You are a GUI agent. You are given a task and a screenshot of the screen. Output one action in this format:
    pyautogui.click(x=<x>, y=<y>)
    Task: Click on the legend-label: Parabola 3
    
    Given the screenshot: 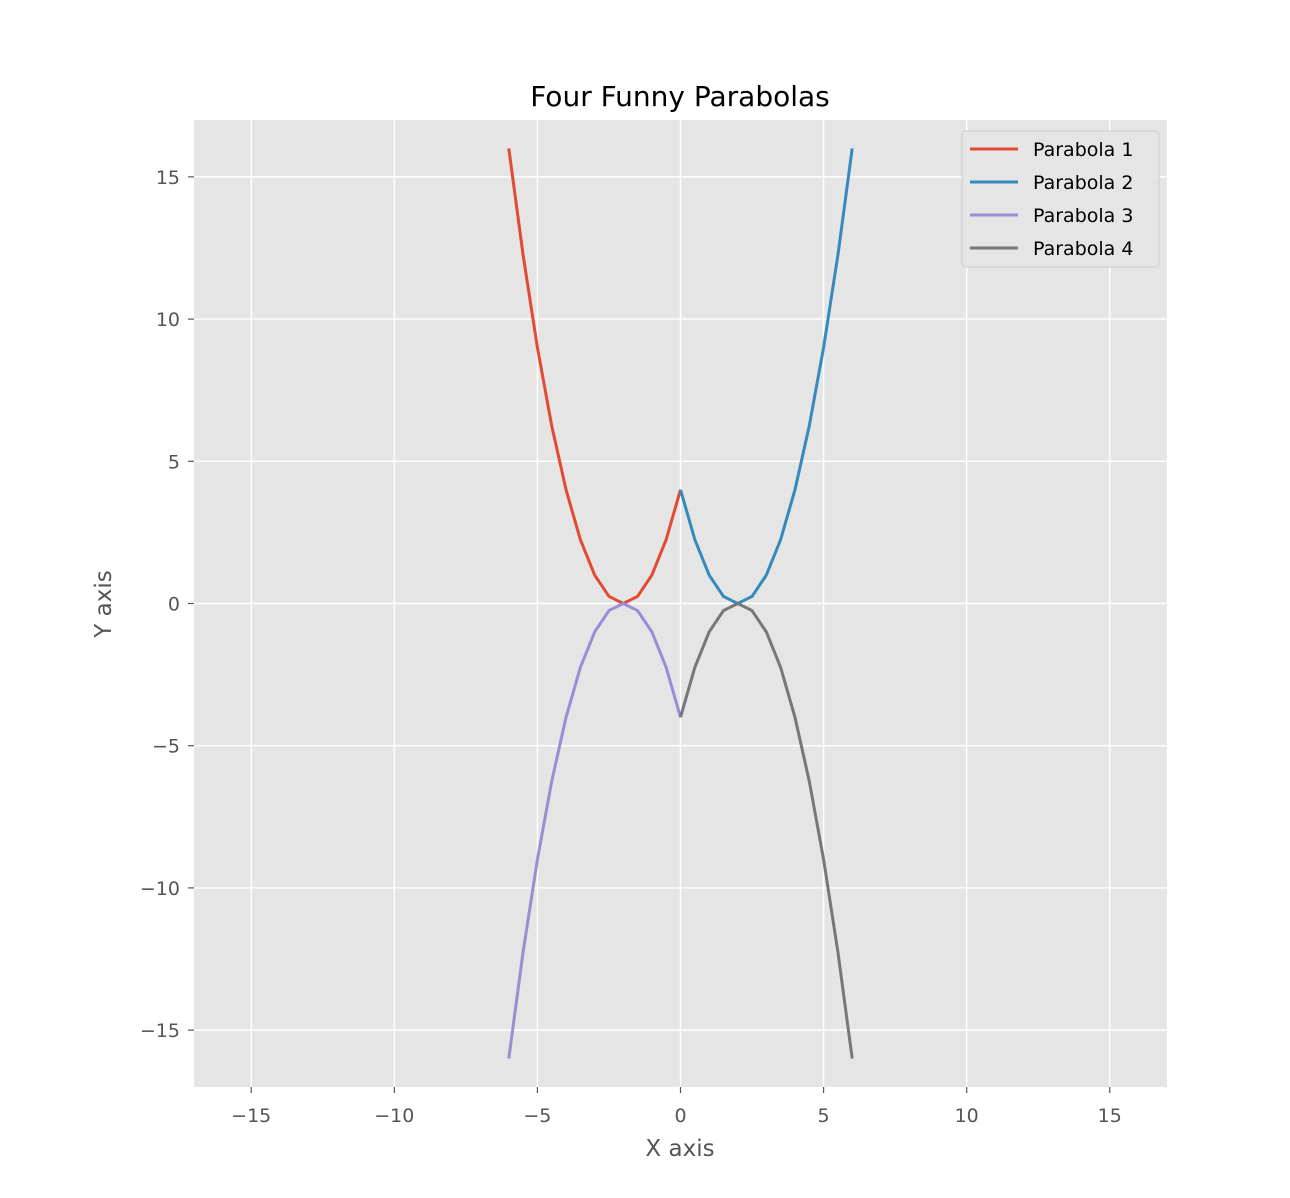 What is the action you would take?
    pyautogui.click(x=1083, y=216)
    